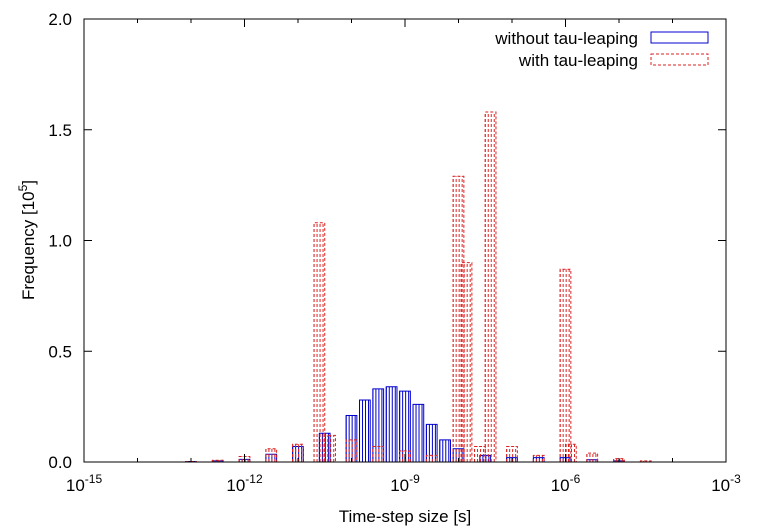  I want to click on x-axis-title: Time-step size [s], so click(405, 516).